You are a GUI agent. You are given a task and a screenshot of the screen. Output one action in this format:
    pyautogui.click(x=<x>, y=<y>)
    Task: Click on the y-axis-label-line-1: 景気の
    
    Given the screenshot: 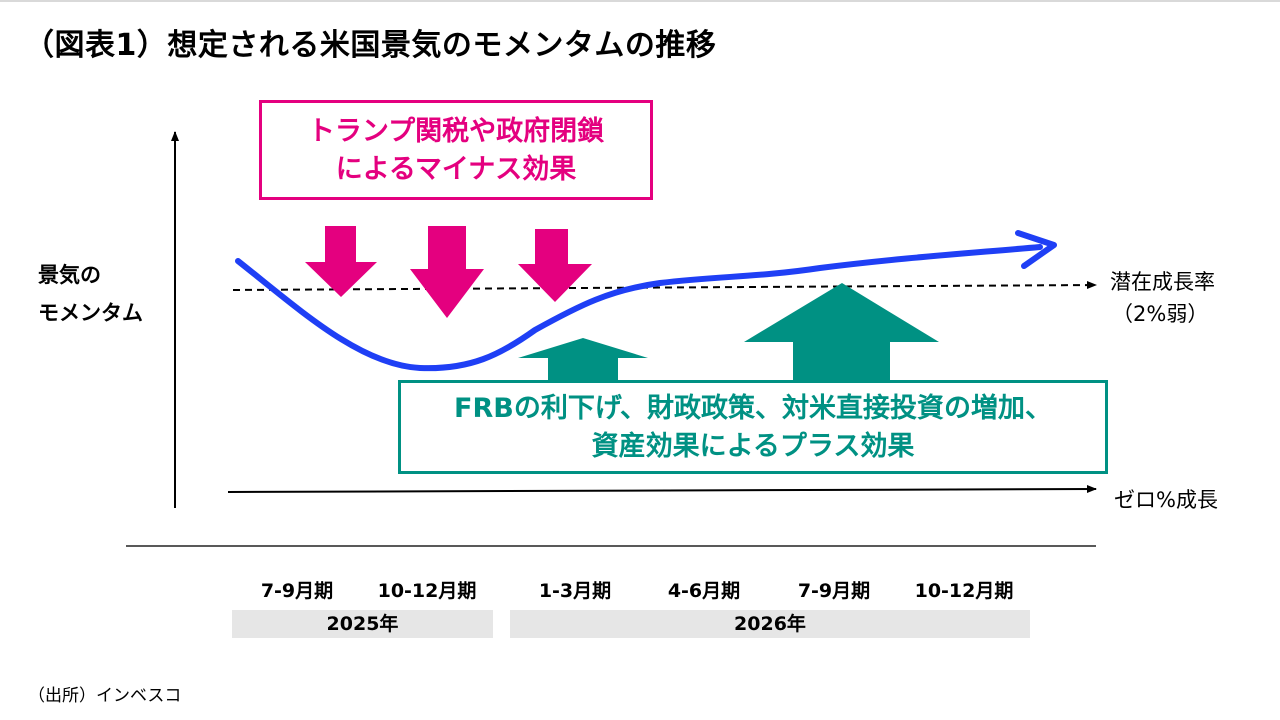 What is the action you would take?
    pyautogui.click(x=69, y=275)
    